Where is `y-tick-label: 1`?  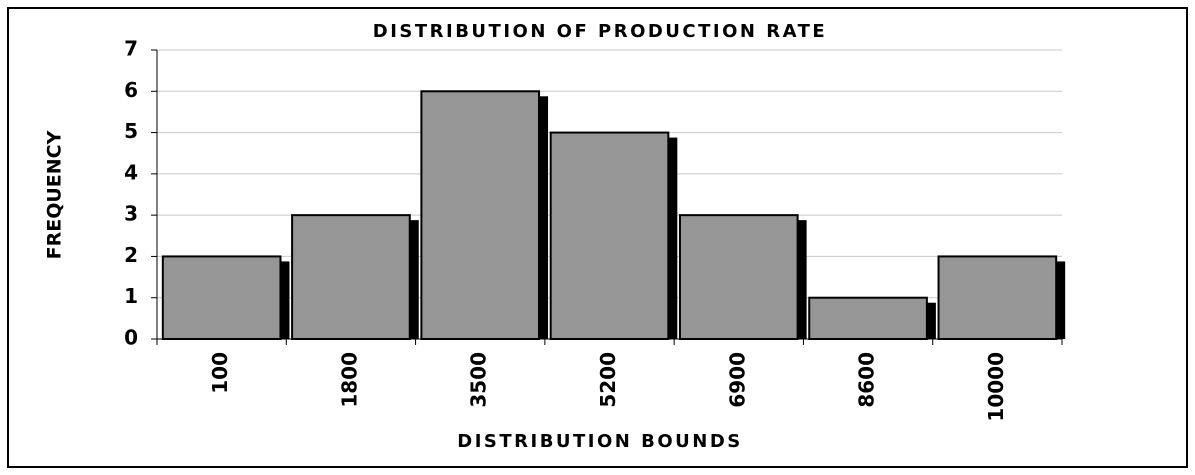 y-tick-label: 1 is located at coordinates (131, 296).